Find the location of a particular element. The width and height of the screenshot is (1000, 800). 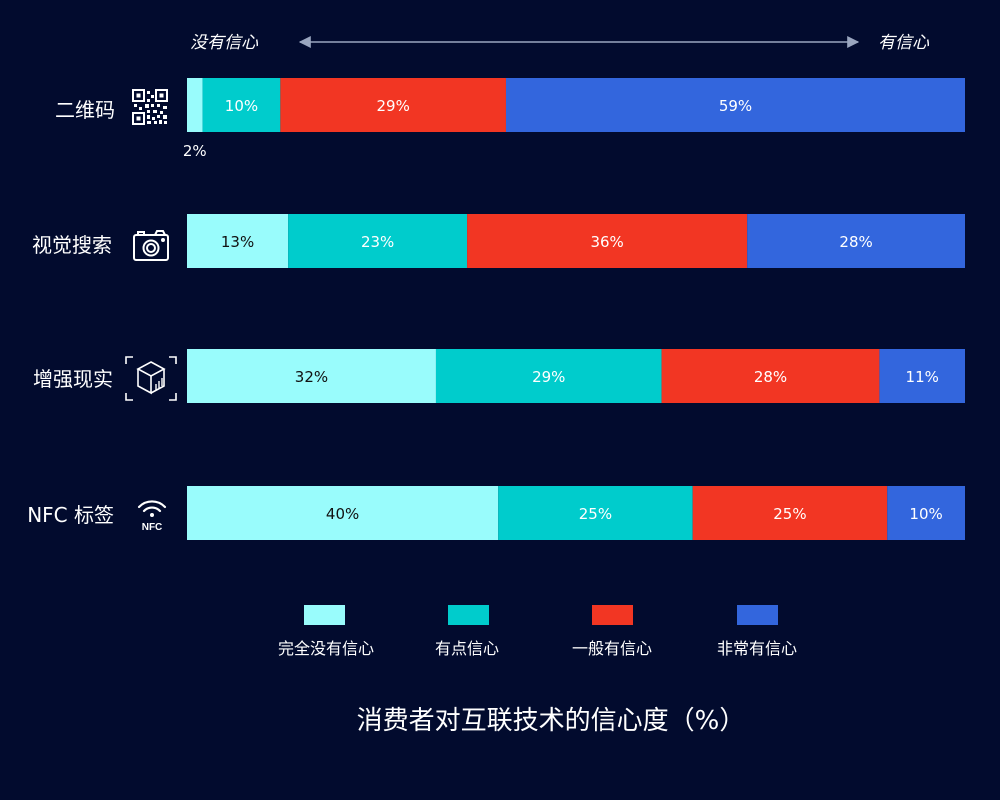

bar-segment-qr-very-confident is located at coordinates (735, 105).